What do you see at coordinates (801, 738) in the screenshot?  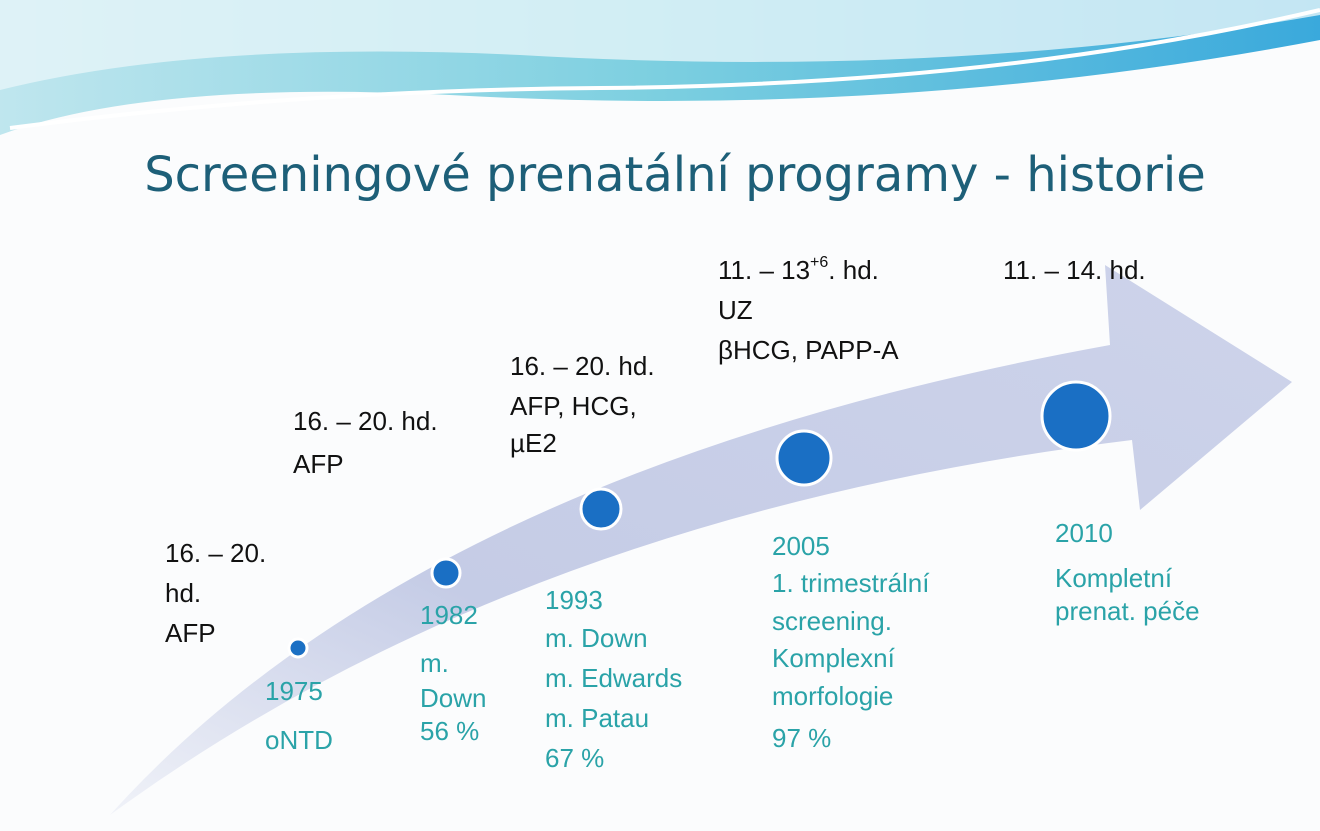 I see `milestone-detail: 97 %` at bounding box center [801, 738].